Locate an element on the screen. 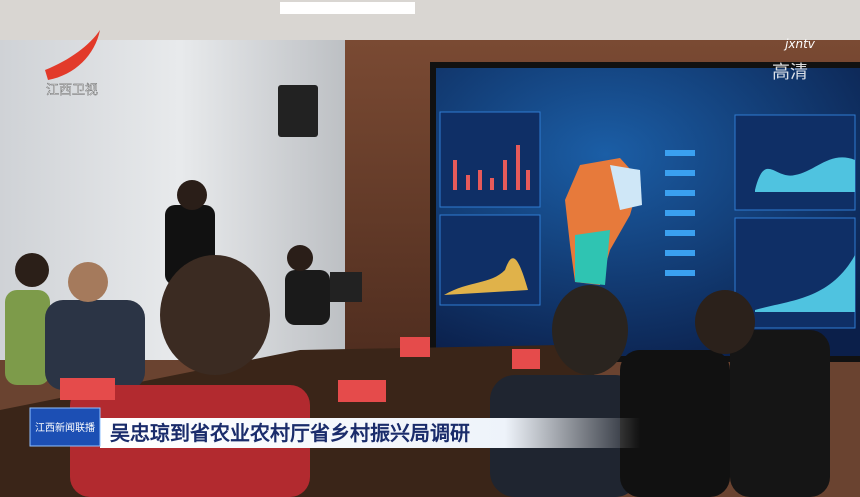  speaker is located at coordinates (298, 111).